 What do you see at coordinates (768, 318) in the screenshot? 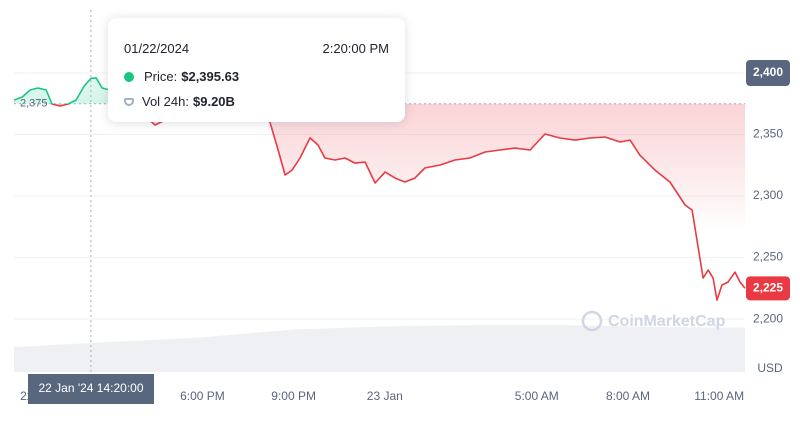
I see `y-tick-label: 2,200` at bounding box center [768, 318].